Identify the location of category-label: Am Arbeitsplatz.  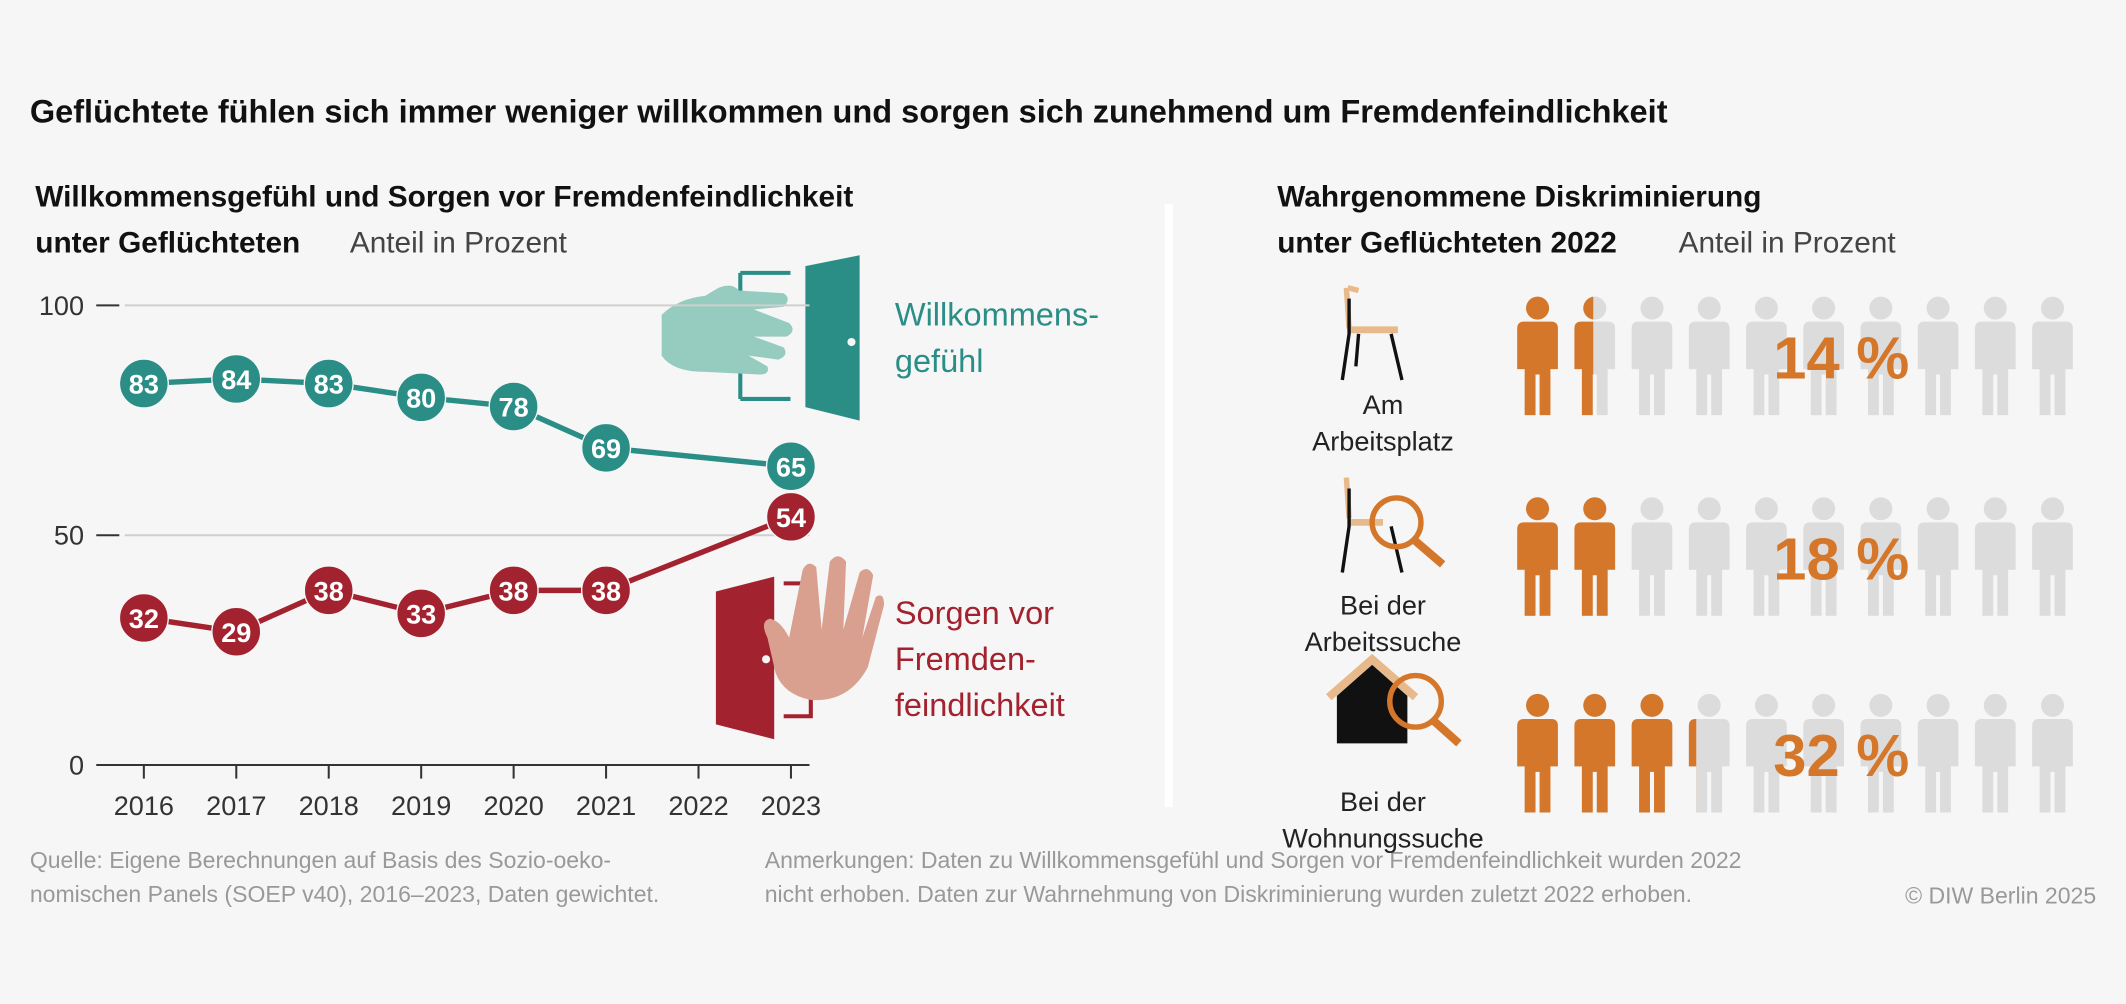
(1383, 423).